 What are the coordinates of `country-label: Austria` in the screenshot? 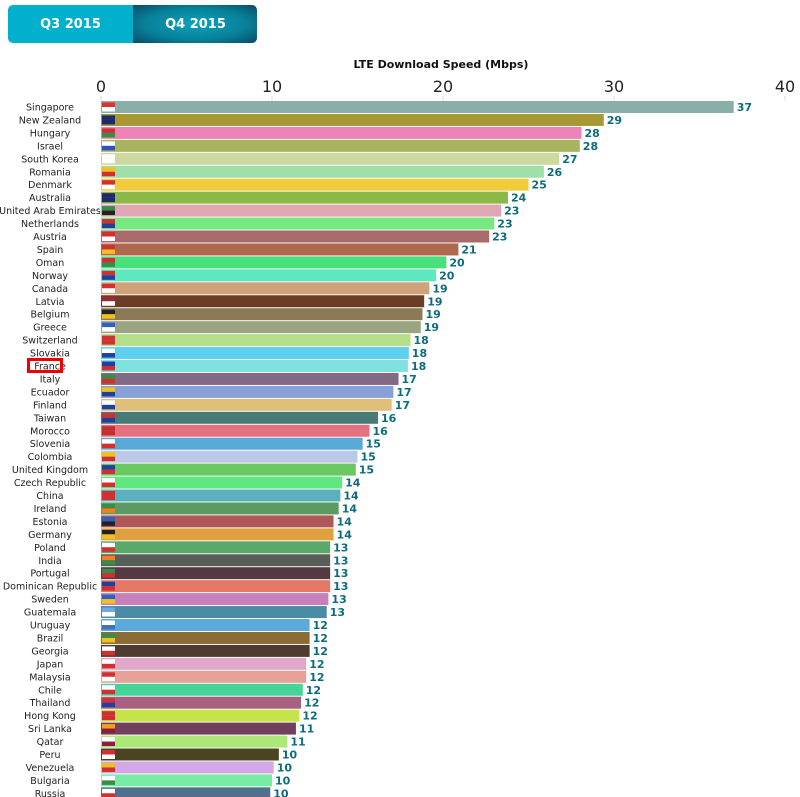 It's located at (50, 237).